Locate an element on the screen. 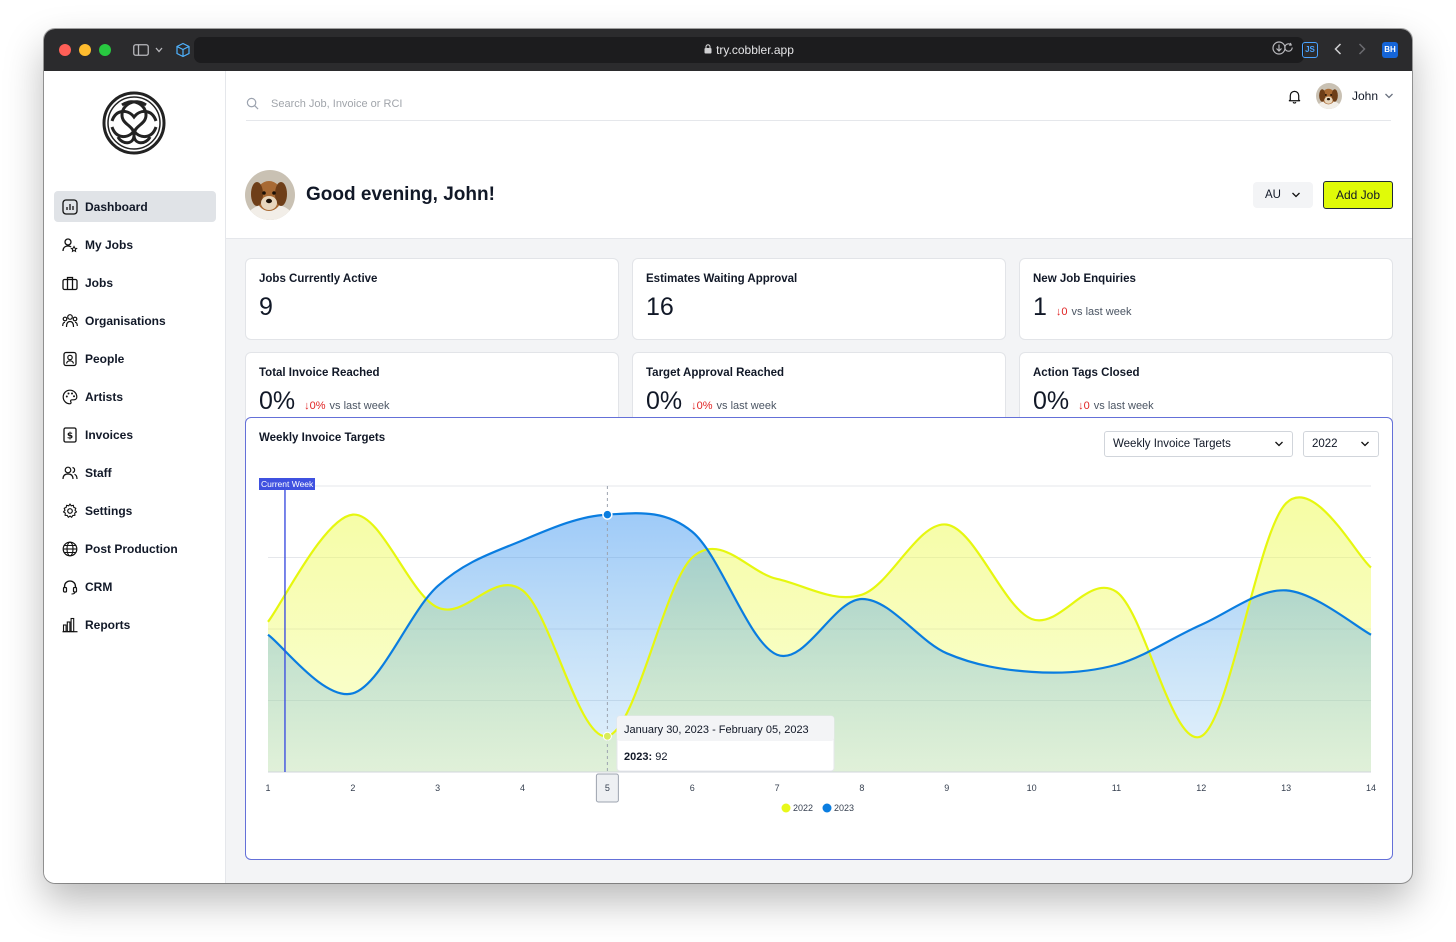 The height and width of the screenshot is (942, 1456). x-tick-label: 6 is located at coordinates (692, 788).